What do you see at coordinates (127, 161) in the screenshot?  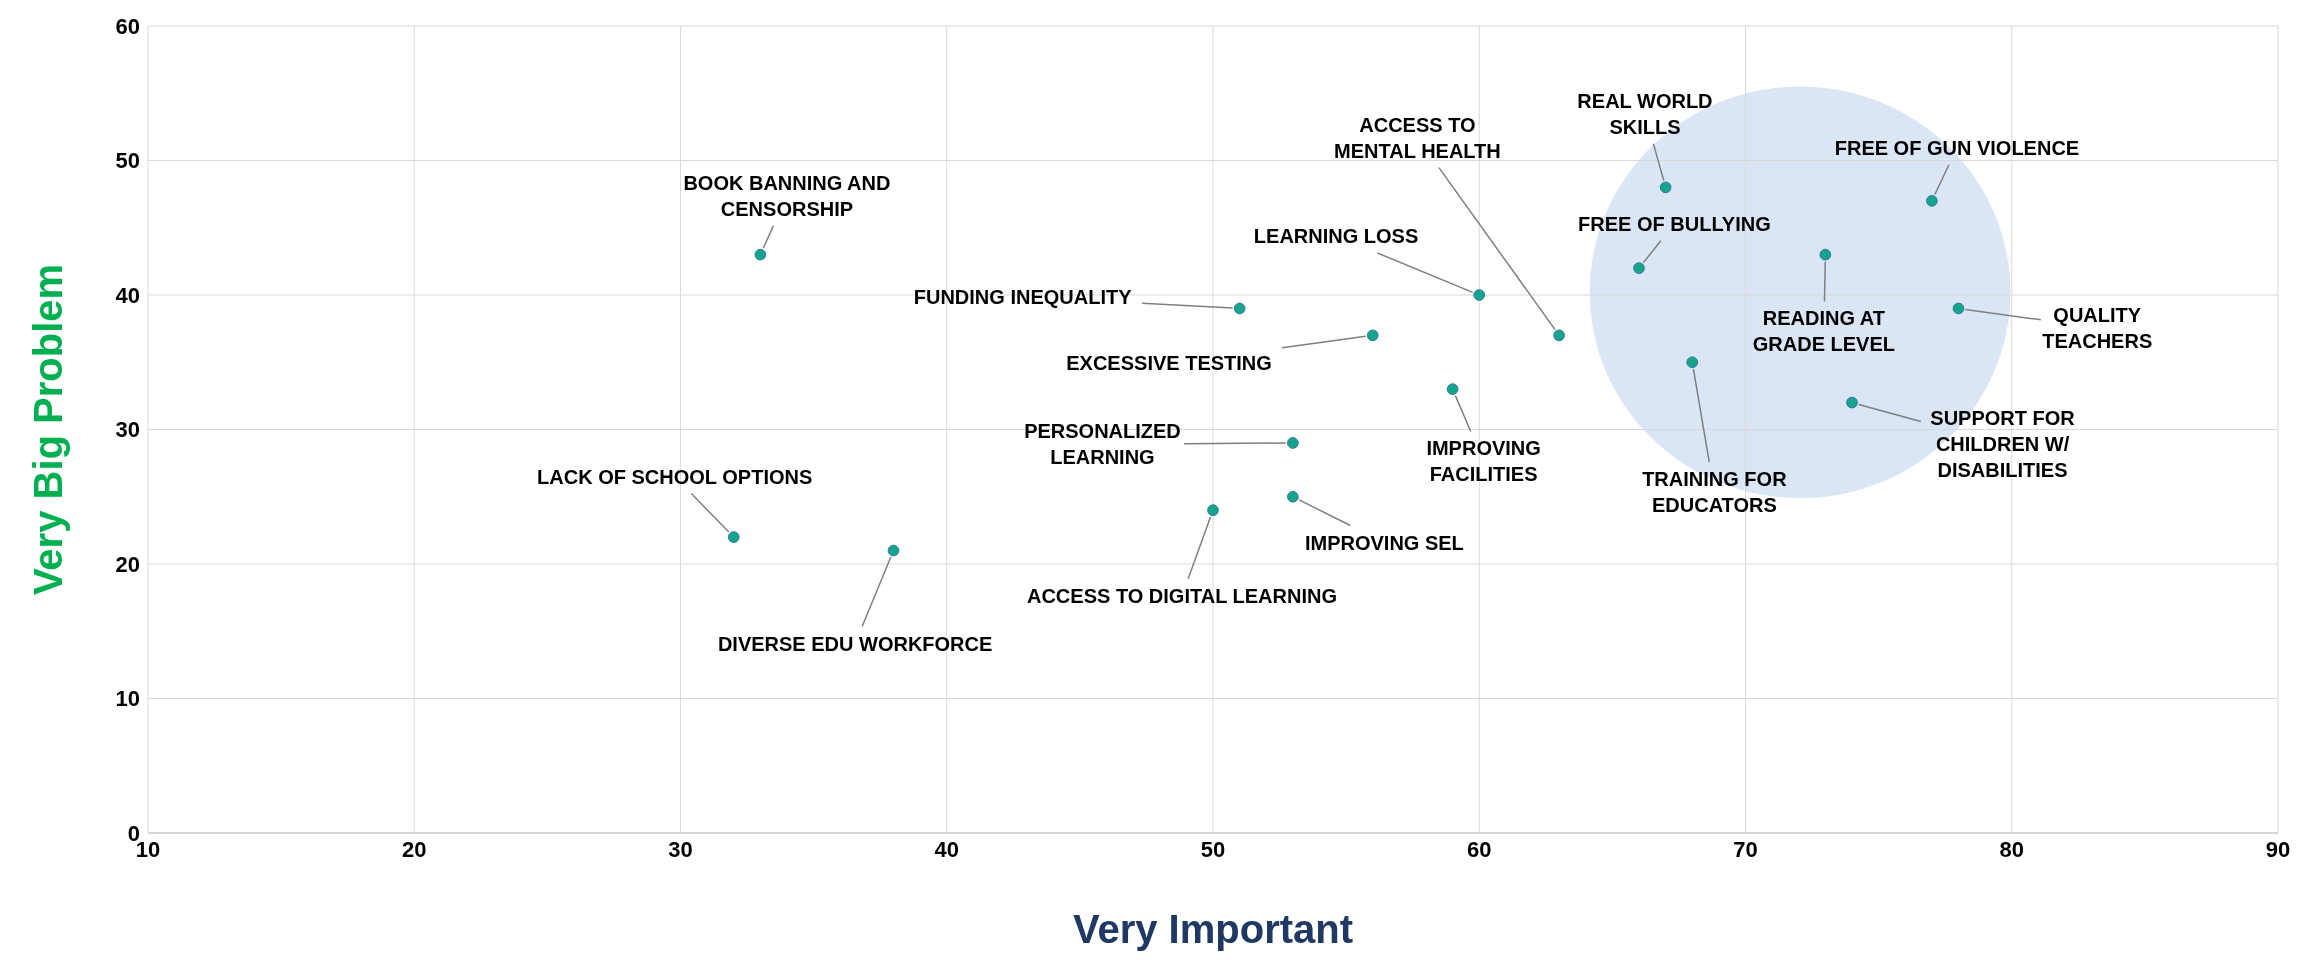 I see `y-tick-label: 50` at bounding box center [127, 161].